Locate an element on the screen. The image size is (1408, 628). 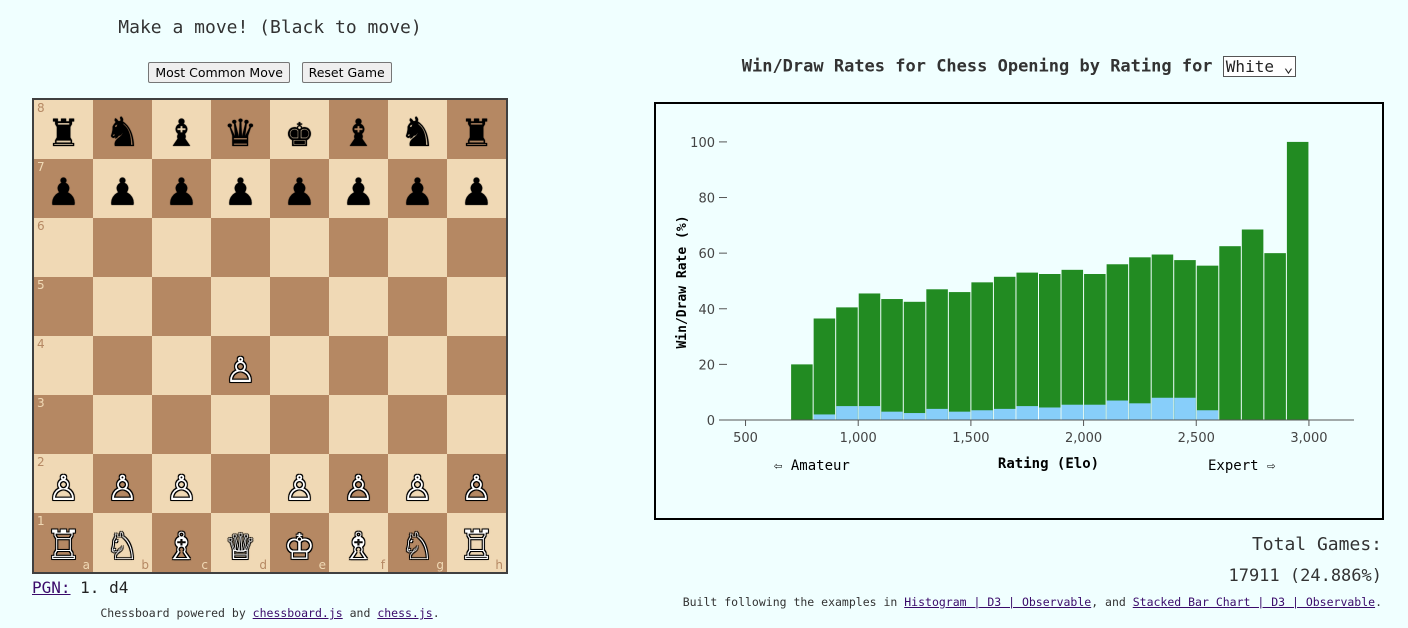
square-f2: ♙ is located at coordinates (358, 483).